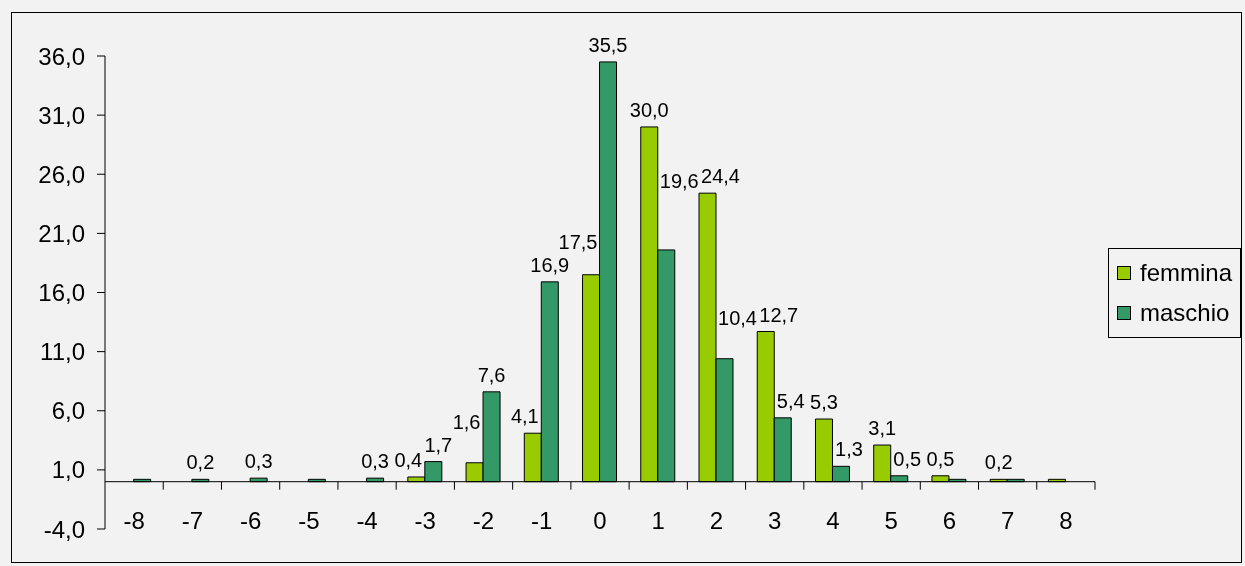  Describe the element at coordinates (250, 520) in the screenshot. I see `x-tick-label: -6` at that location.